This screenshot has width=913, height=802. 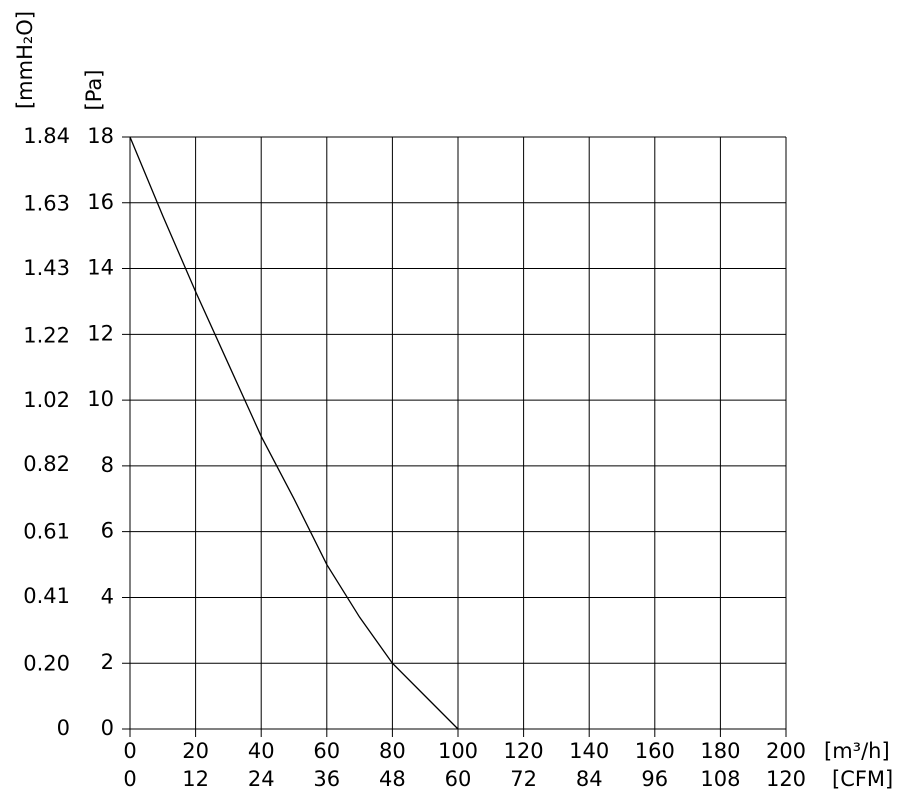 I want to click on x2-tick-label: 84, so click(x=589, y=779).